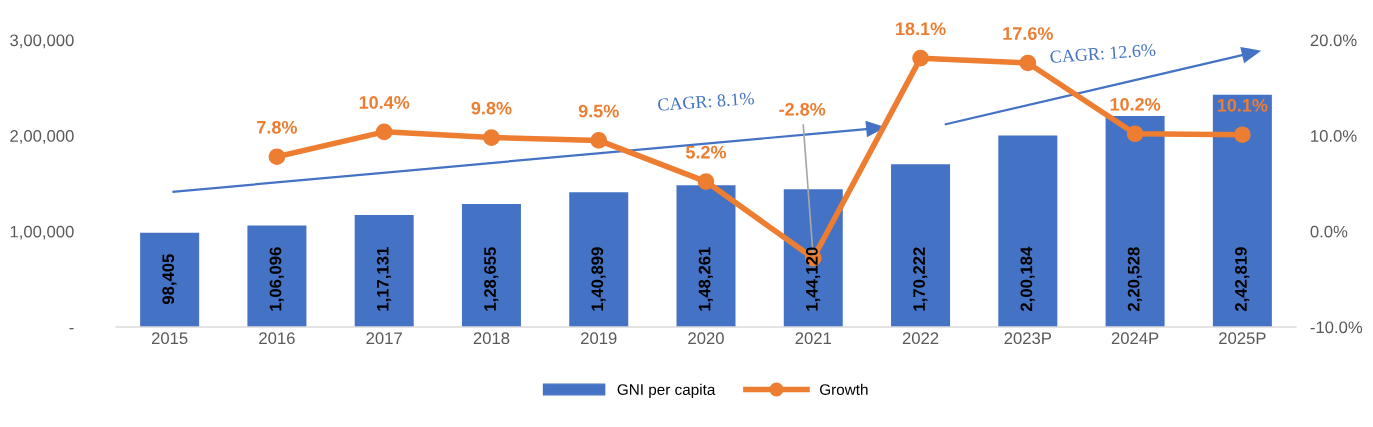 The height and width of the screenshot is (427, 1373). What do you see at coordinates (384, 338) in the screenshot?
I see `x-tick-label: 2017` at bounding box center [384, 338].